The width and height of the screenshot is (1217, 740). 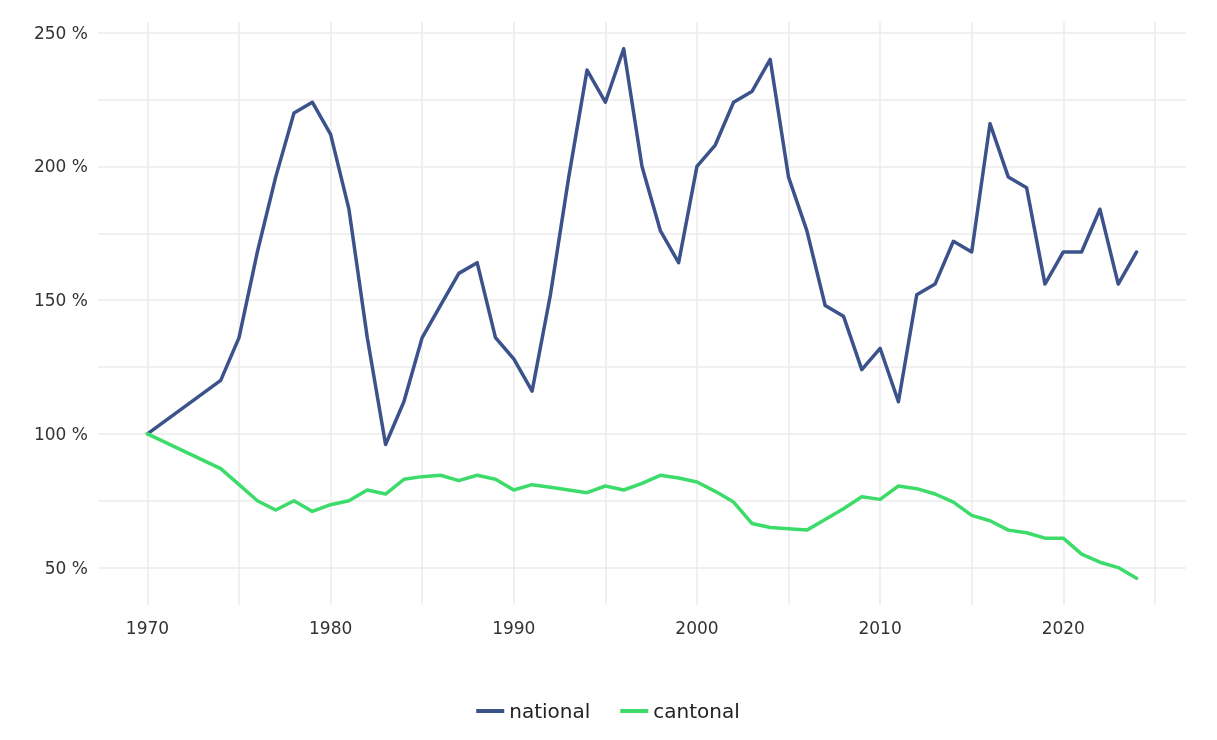 What do you see at coordinates (514, 627) in the screenshot?
I see `x-tick-label: 1990` at bounding box center [514, 627].